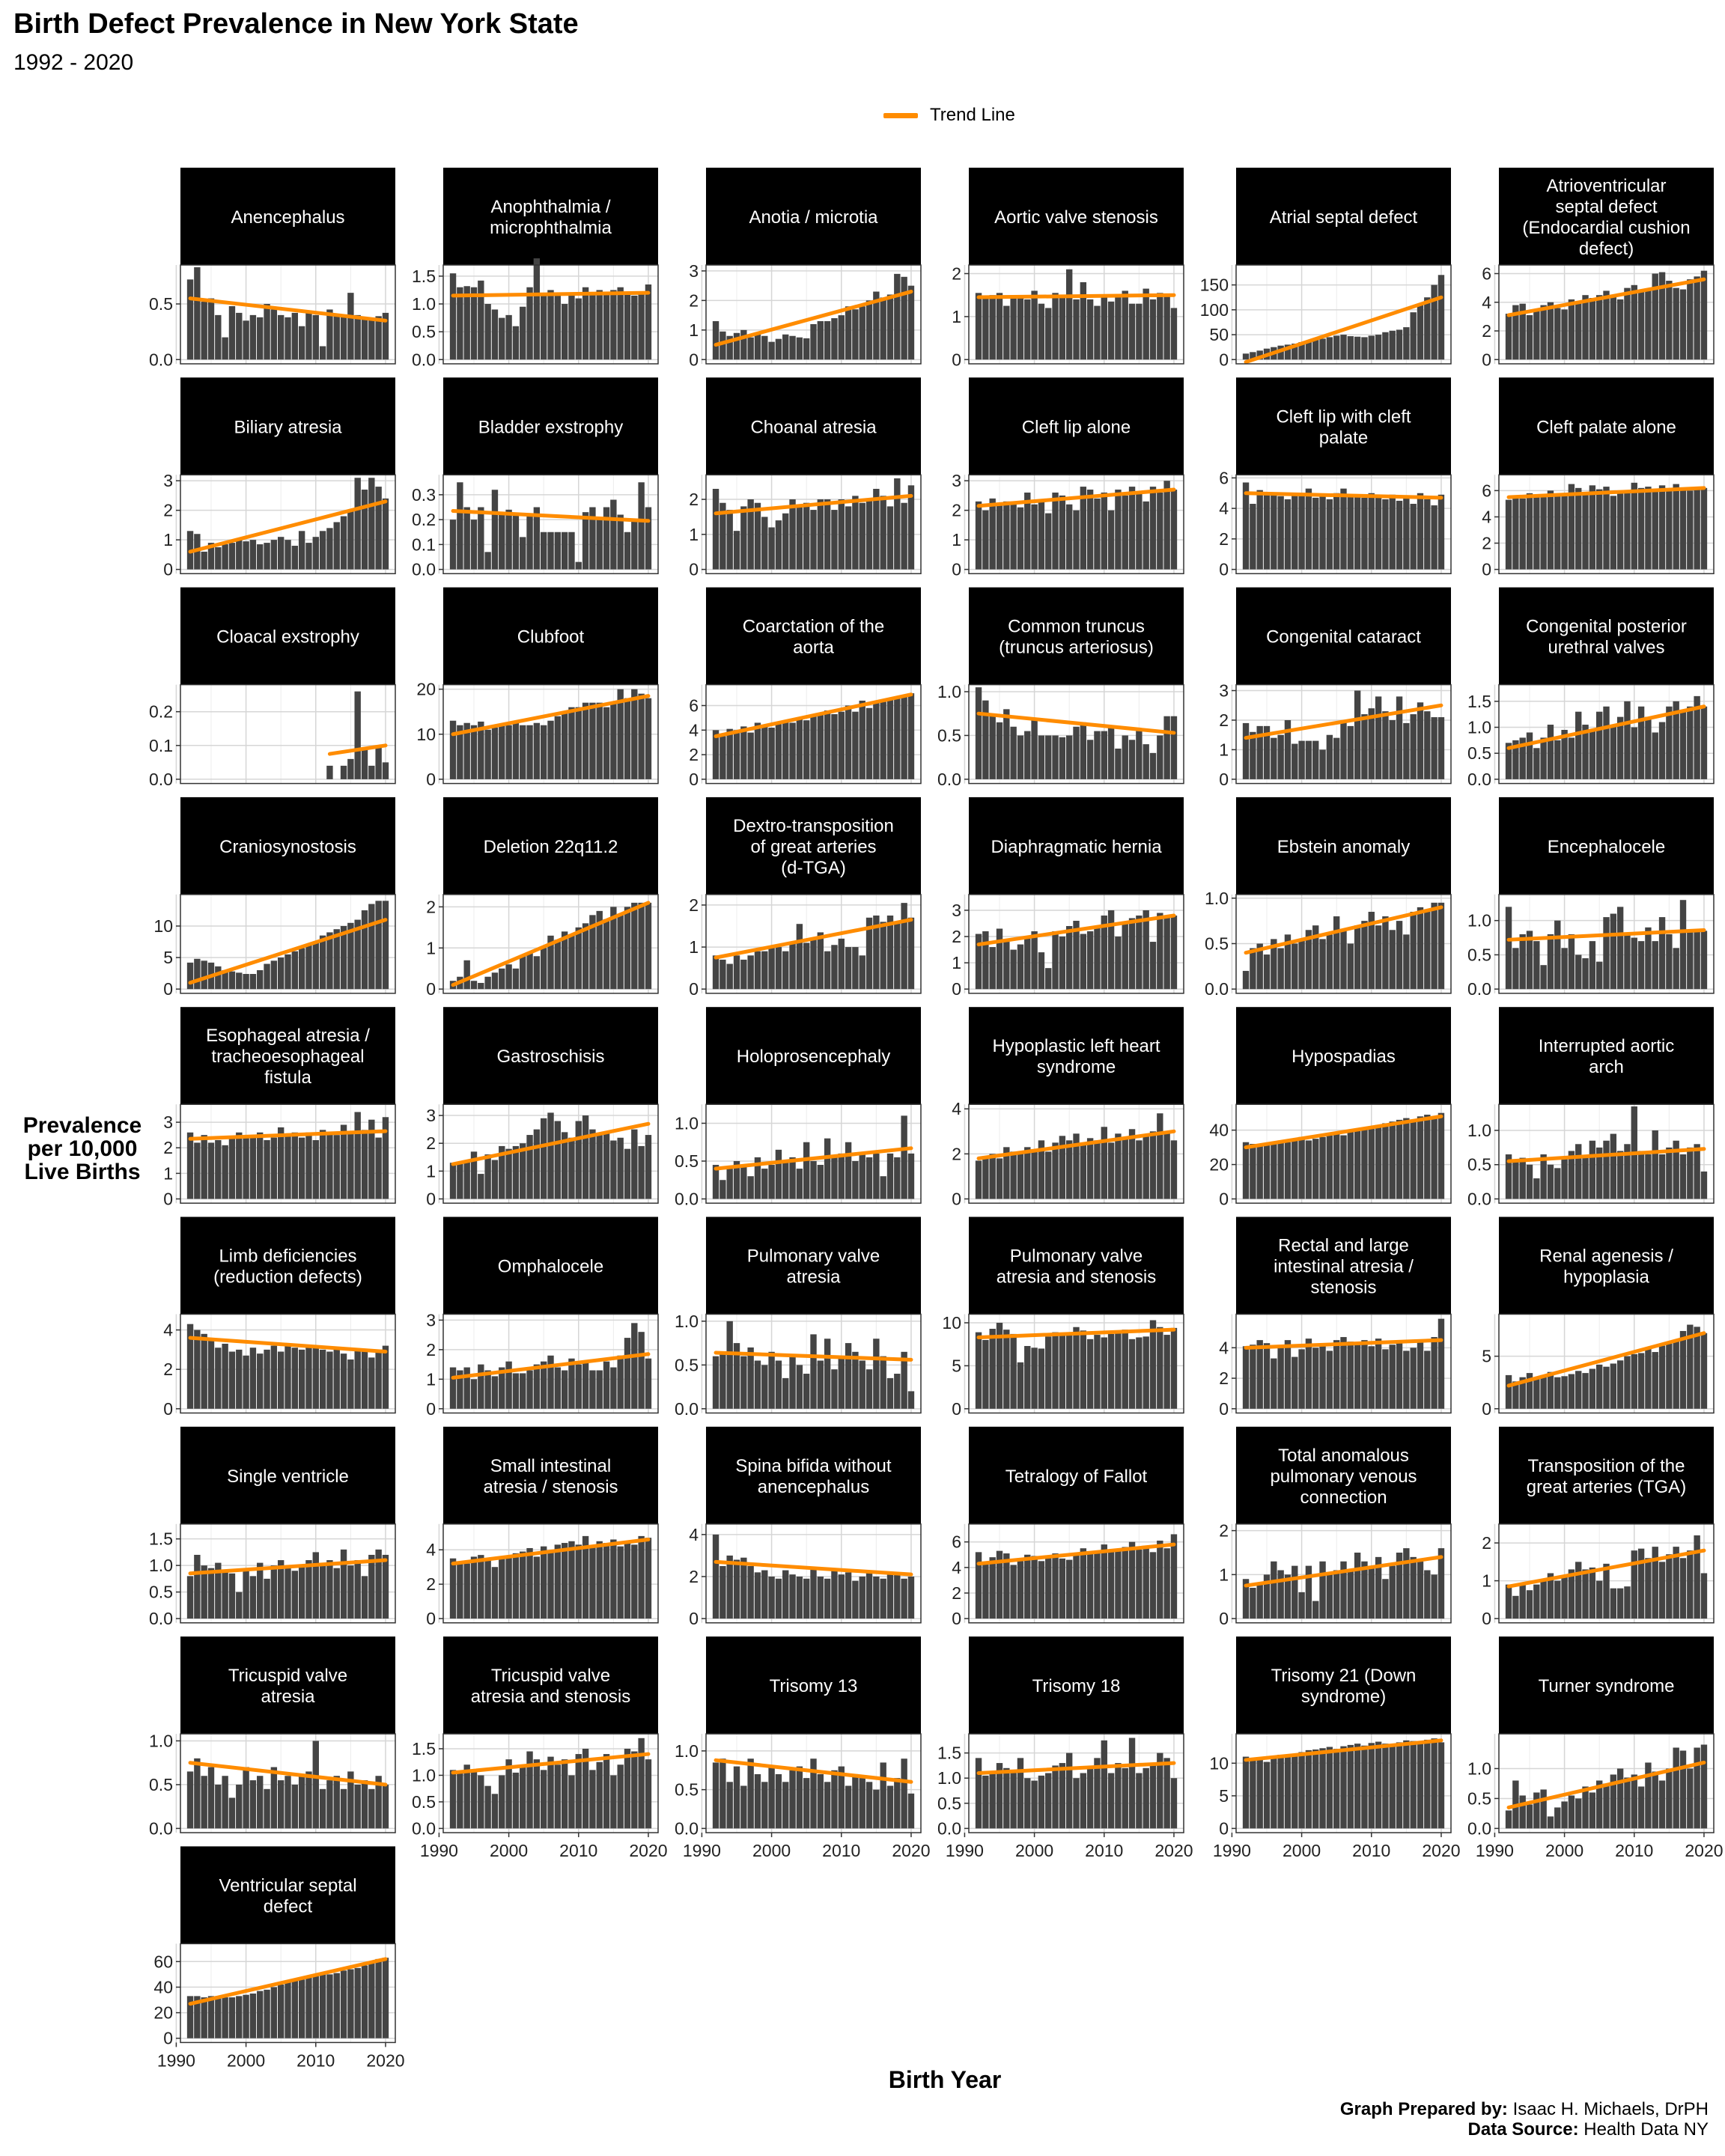 The height and width of the screenshot is (2156, 1725). I want to click on y-tick-label: 0.1, so click(161, 745).